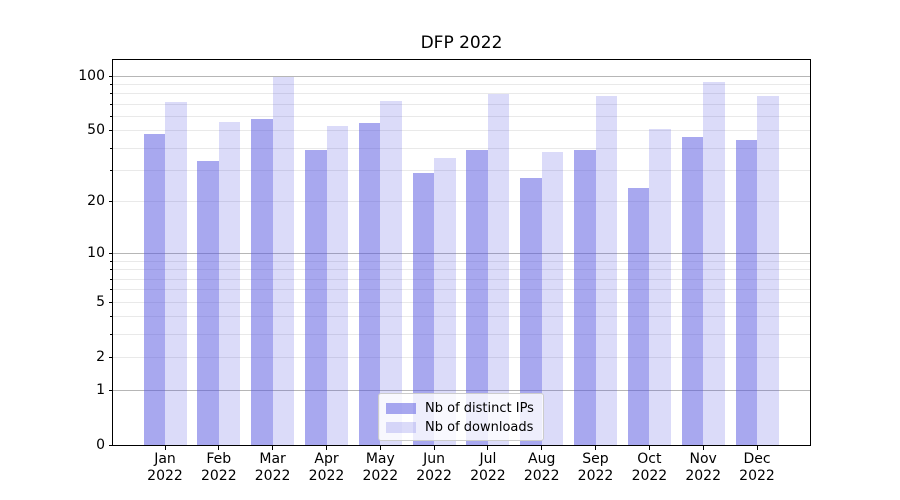 Image resolution: width=900 pixels, height=500 pixels. I want to click on chart-title: DFP 2022, so click(461, 43).